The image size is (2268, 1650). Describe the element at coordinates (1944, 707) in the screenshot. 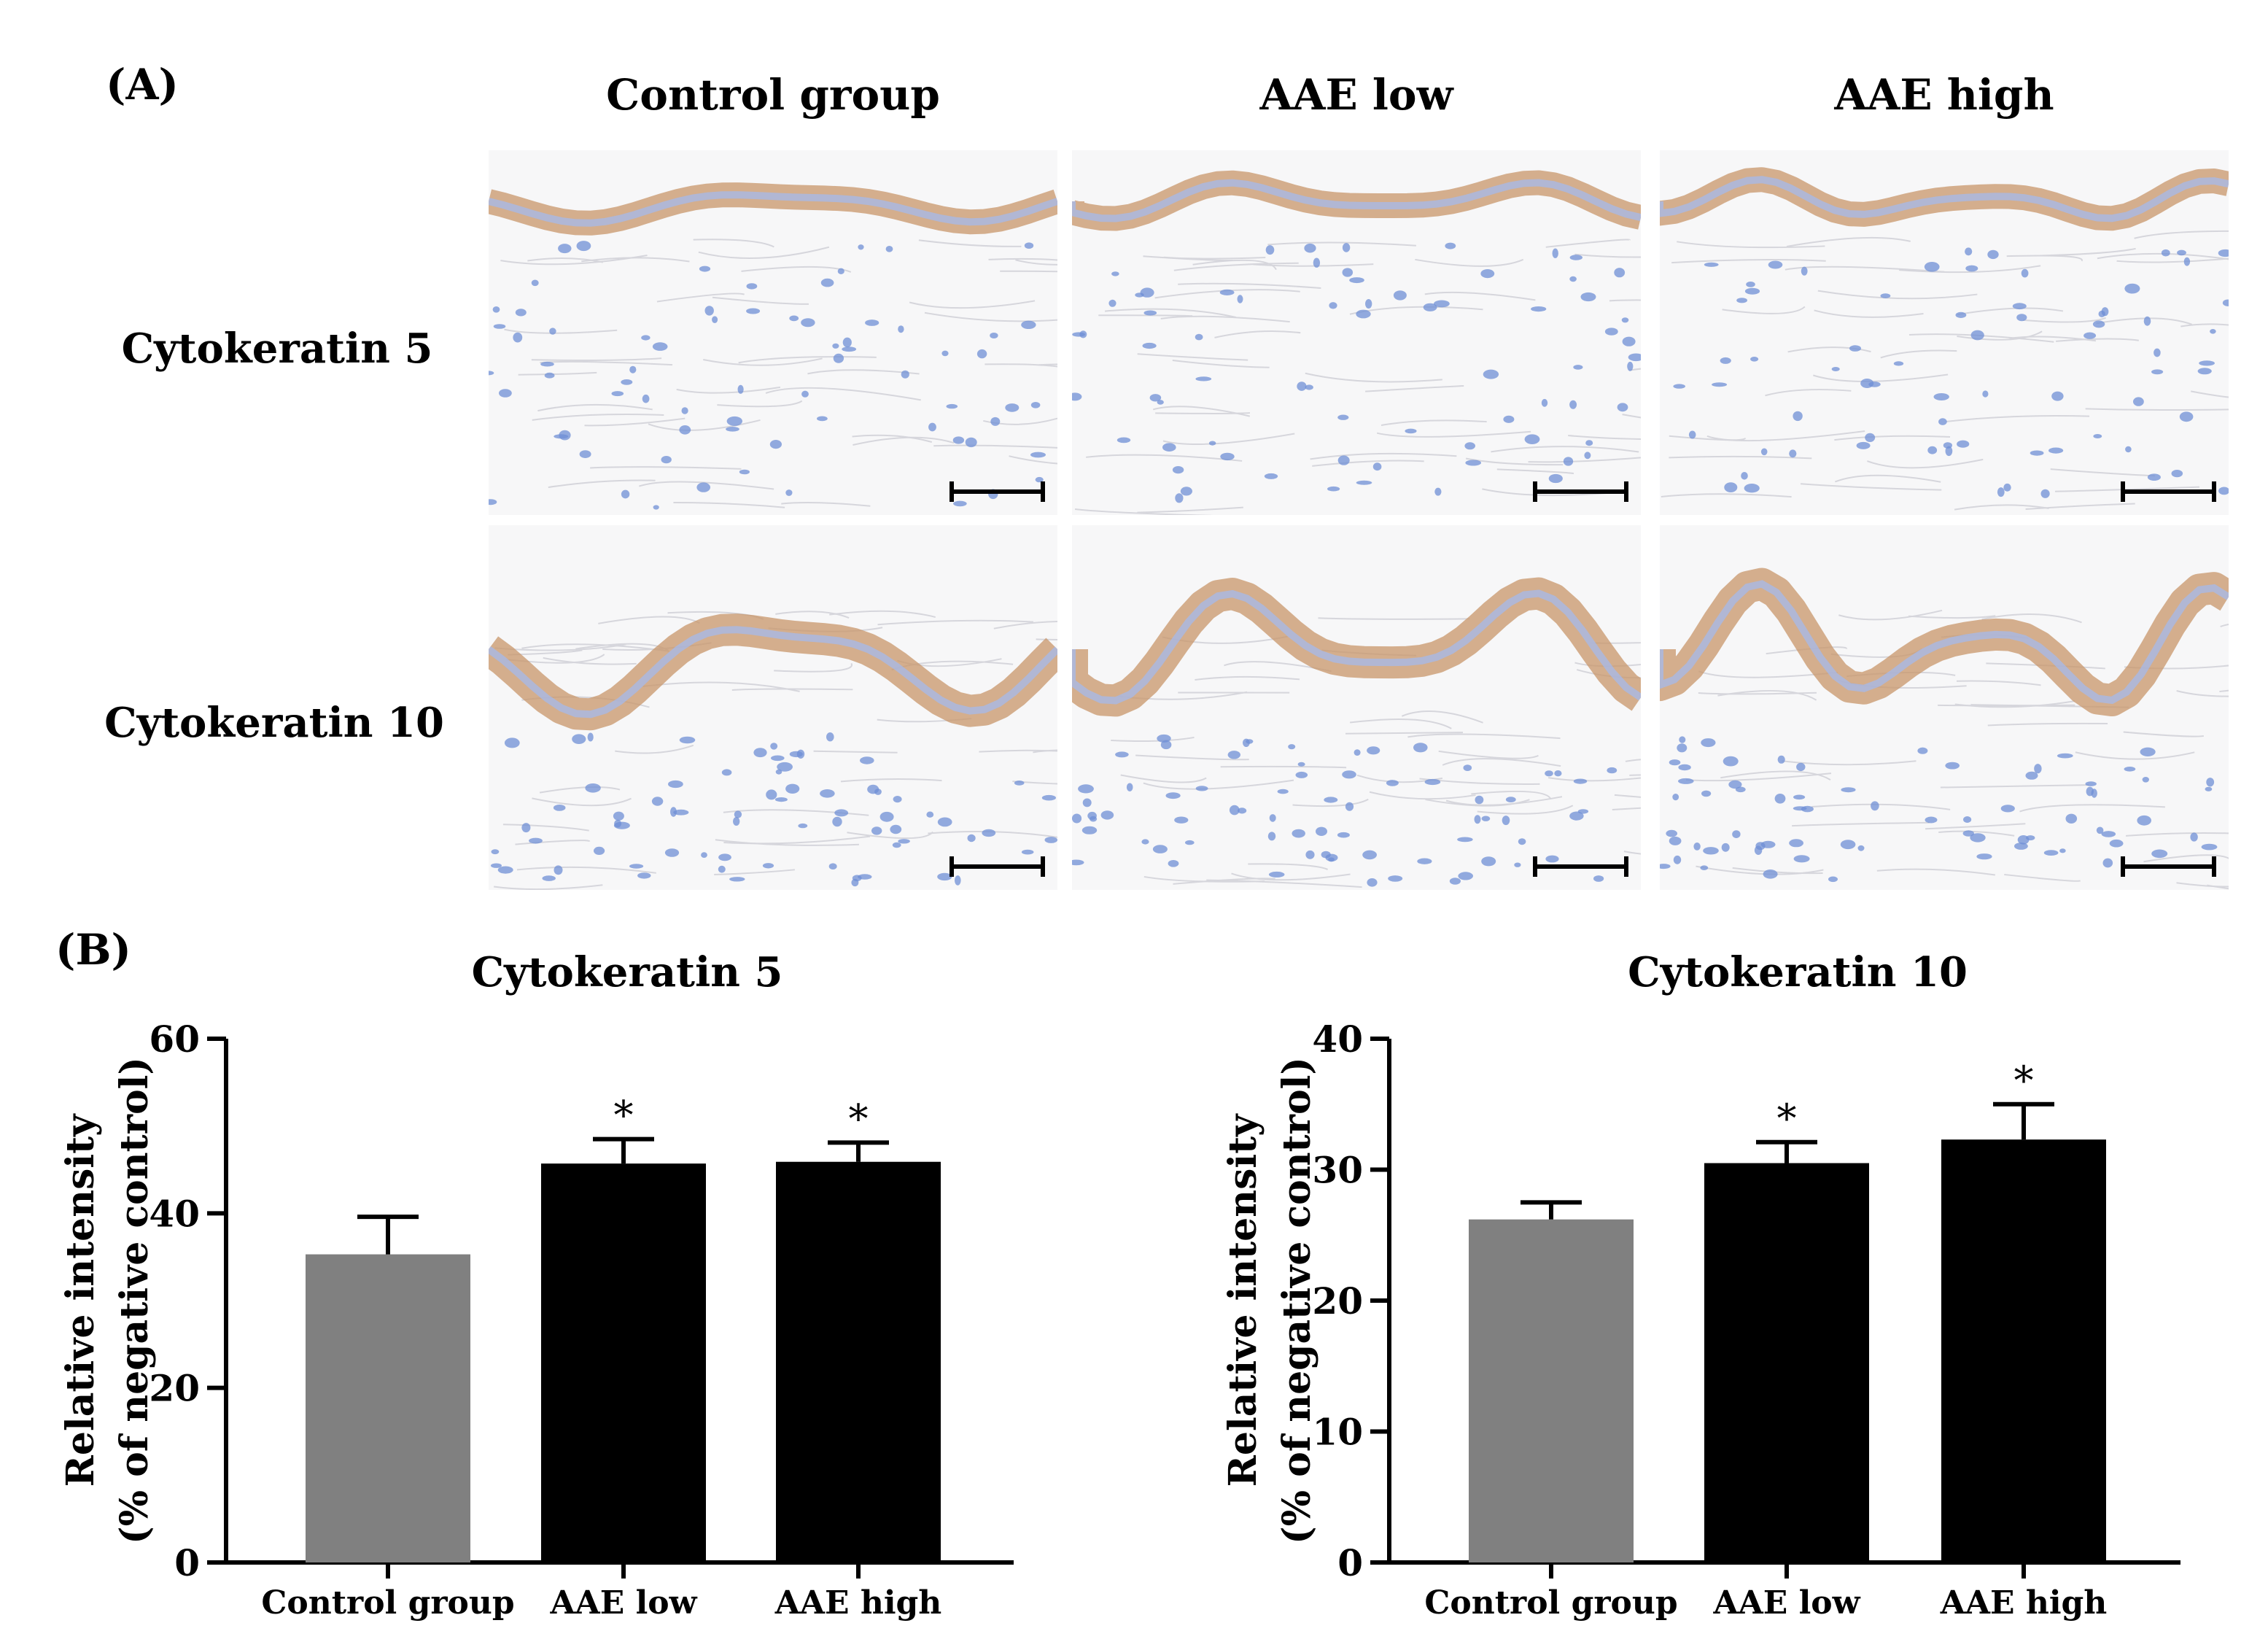

I see `micrograph-cytokeratin-10-aae-high` at that location.